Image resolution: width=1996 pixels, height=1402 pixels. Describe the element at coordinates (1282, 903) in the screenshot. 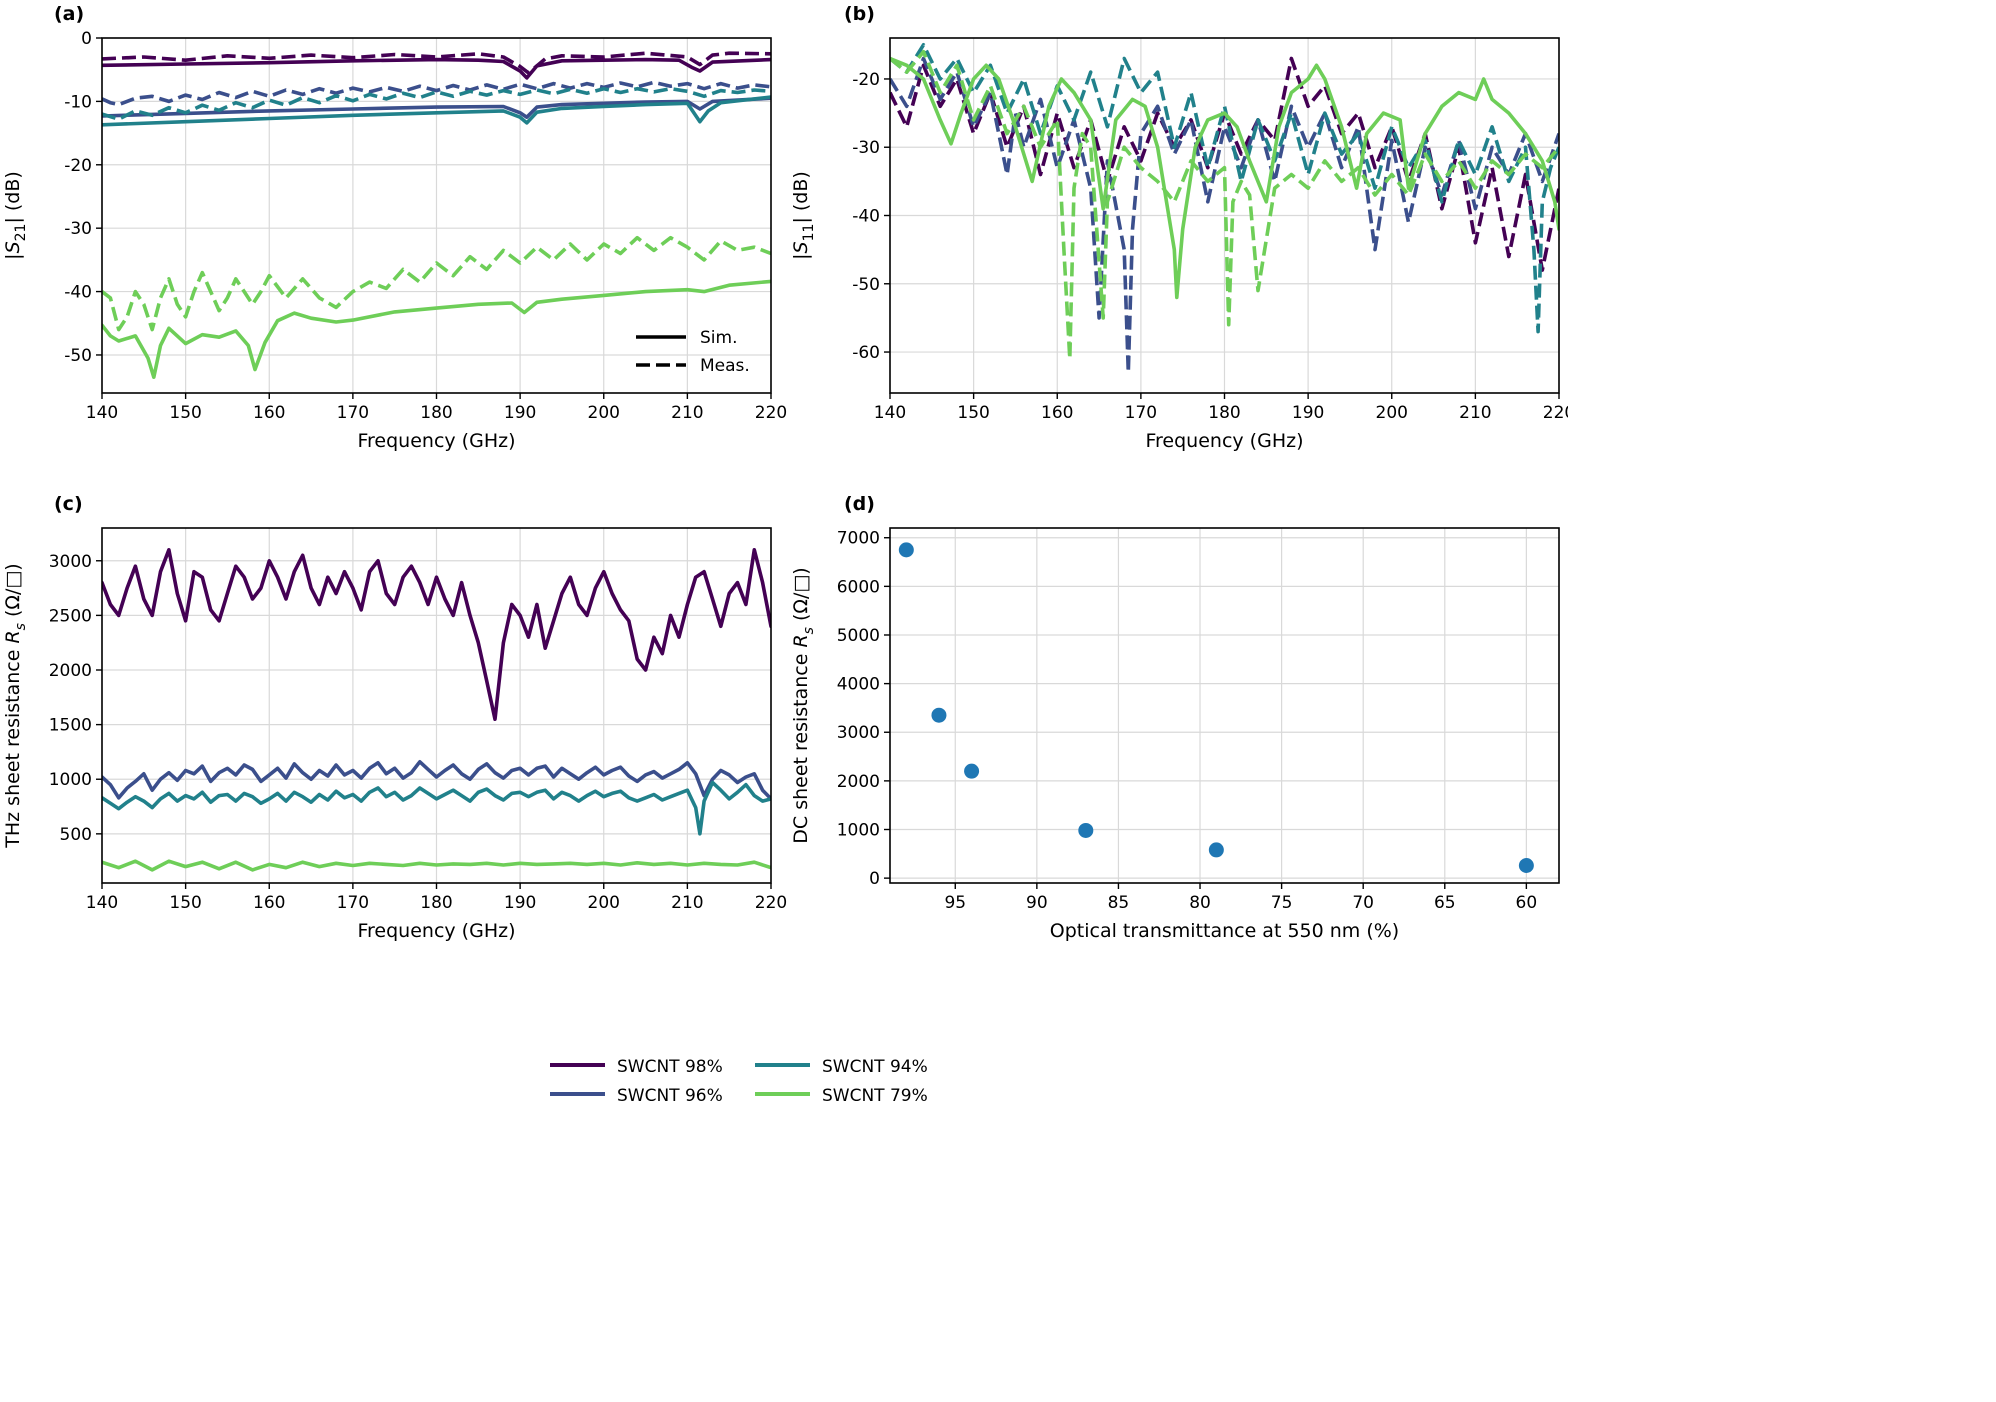

I see `x-tick-label: 75` at that location.